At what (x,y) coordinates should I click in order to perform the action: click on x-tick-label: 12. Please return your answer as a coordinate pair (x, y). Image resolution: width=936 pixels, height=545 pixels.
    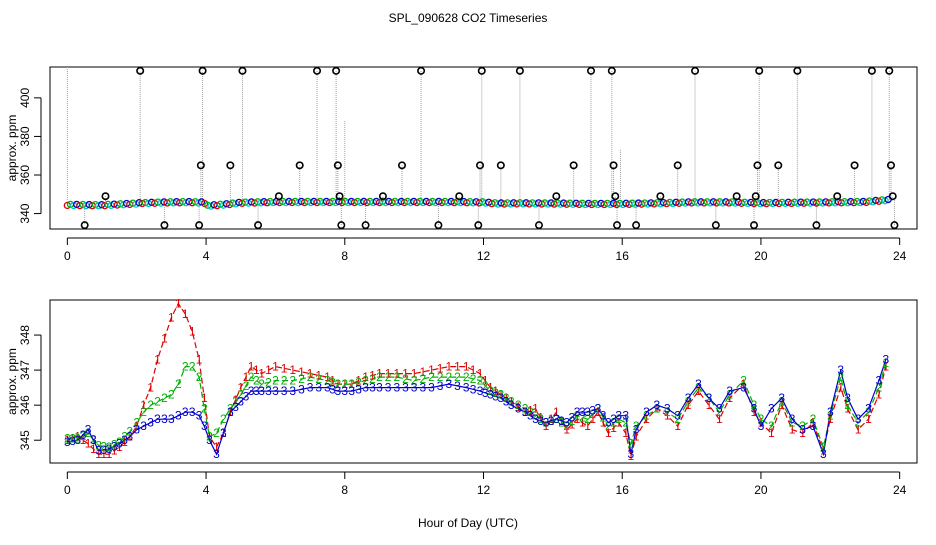
    Looking at the image, I should click on (484, 490).